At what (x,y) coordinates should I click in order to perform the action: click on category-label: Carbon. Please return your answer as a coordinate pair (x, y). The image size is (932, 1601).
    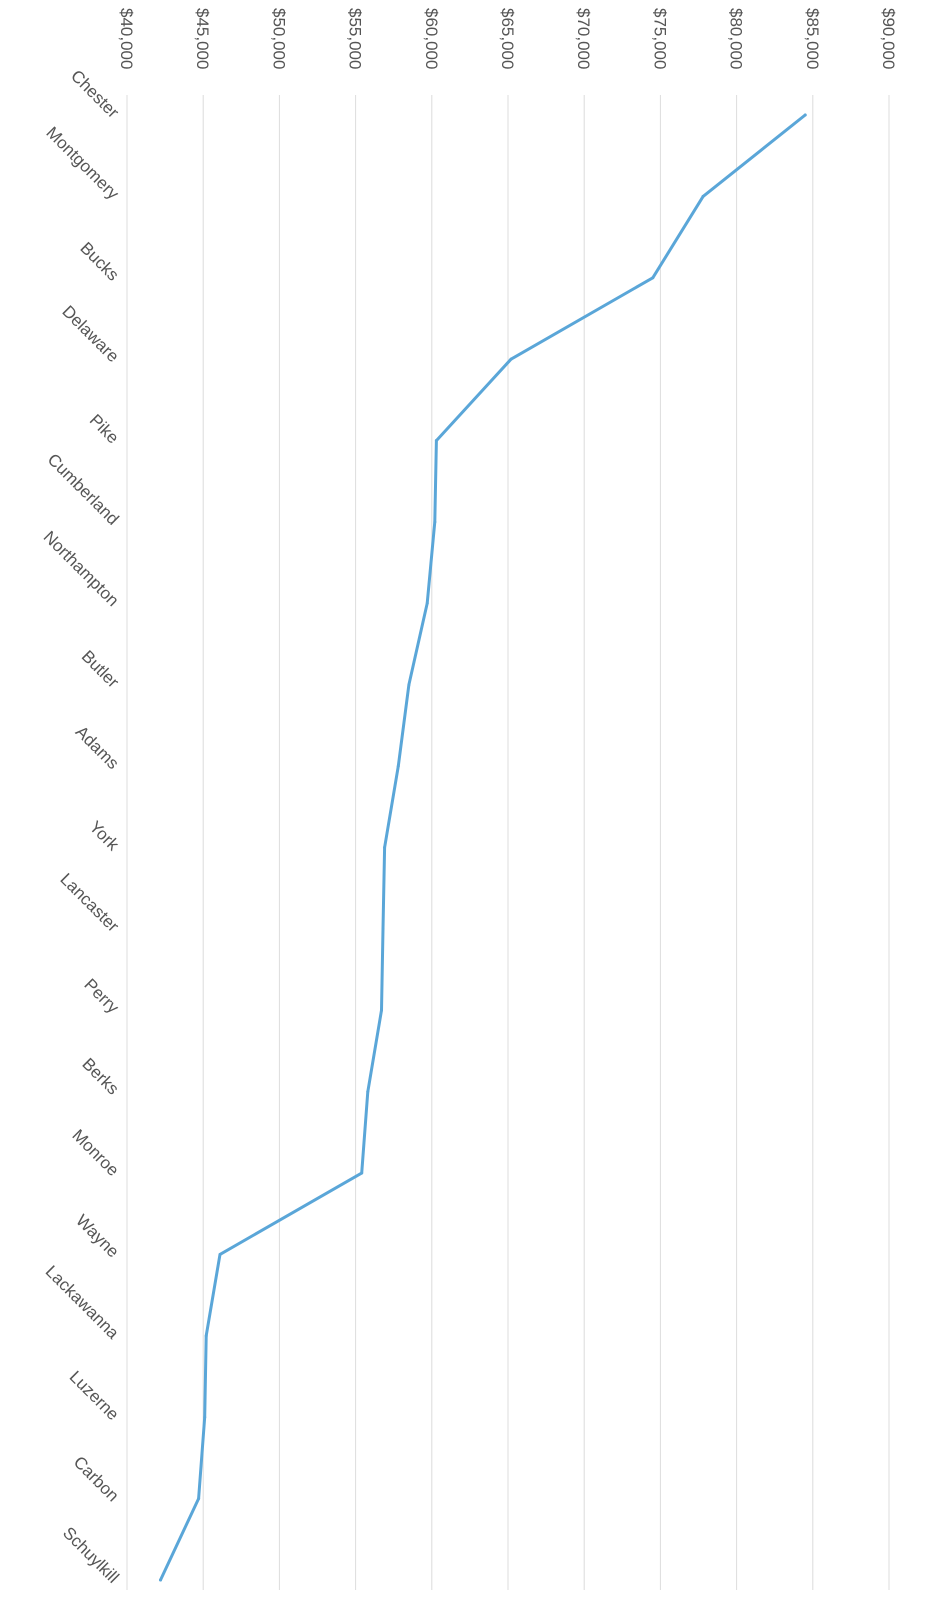
    Looking at the image, I should click on (96, 1479).